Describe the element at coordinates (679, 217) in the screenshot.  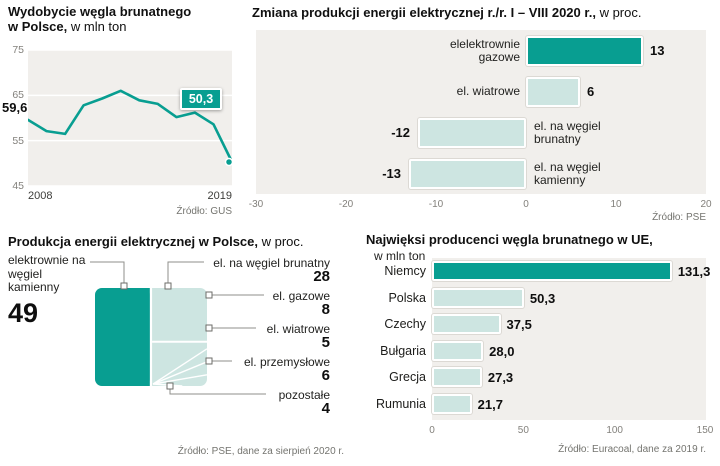
I see `source-note: Źródło: PSE` at that location.